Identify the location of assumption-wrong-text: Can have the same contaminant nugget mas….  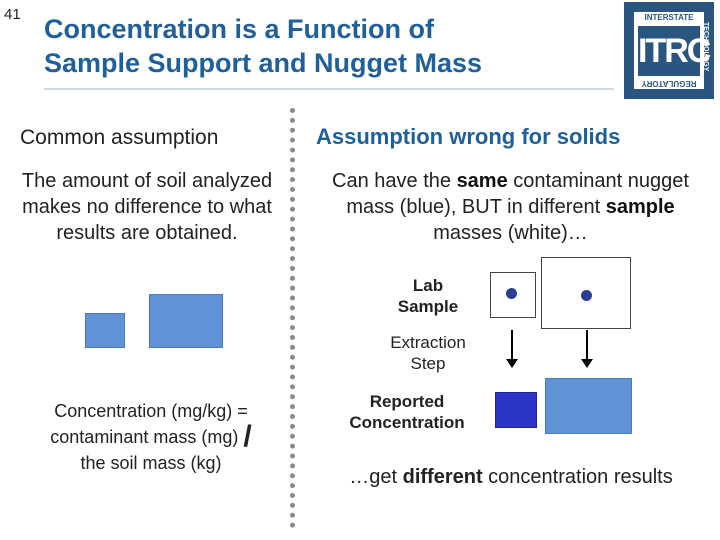
(510, 207).